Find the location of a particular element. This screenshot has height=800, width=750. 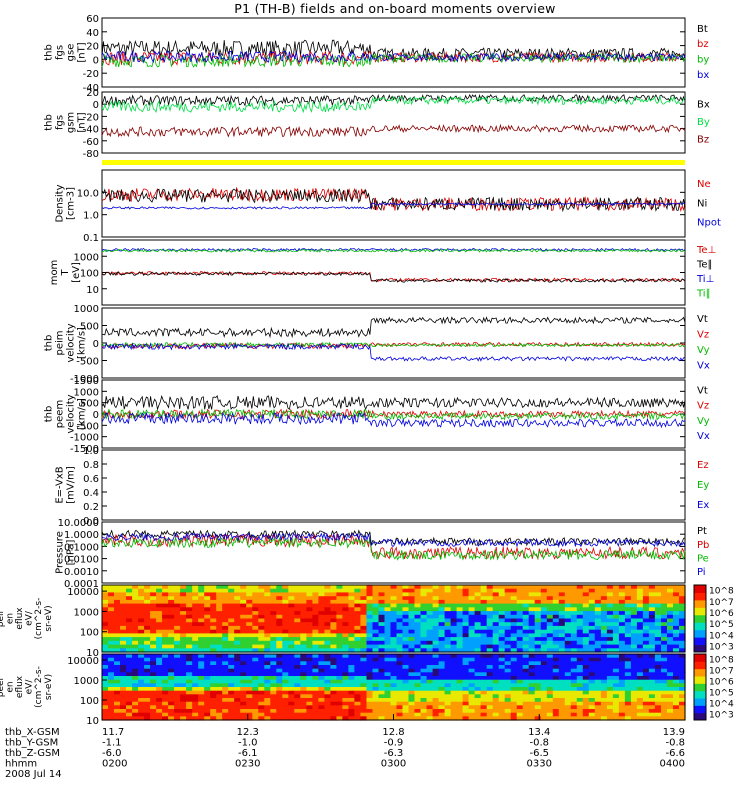

ytick-label: 0 is located at coordinates (96, 60).